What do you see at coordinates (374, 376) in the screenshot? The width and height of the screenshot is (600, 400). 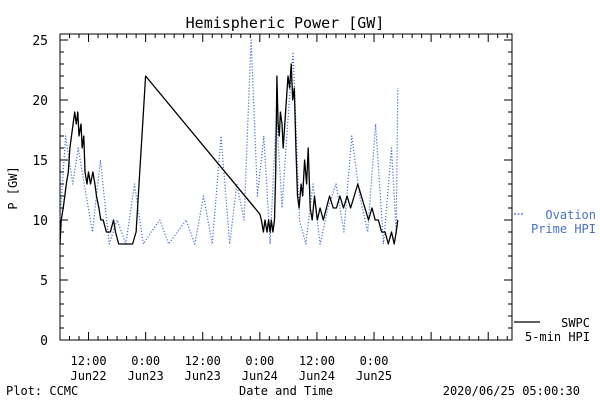 I see `x-tick-label-date: Jun25` at bounding box center [374, 376].